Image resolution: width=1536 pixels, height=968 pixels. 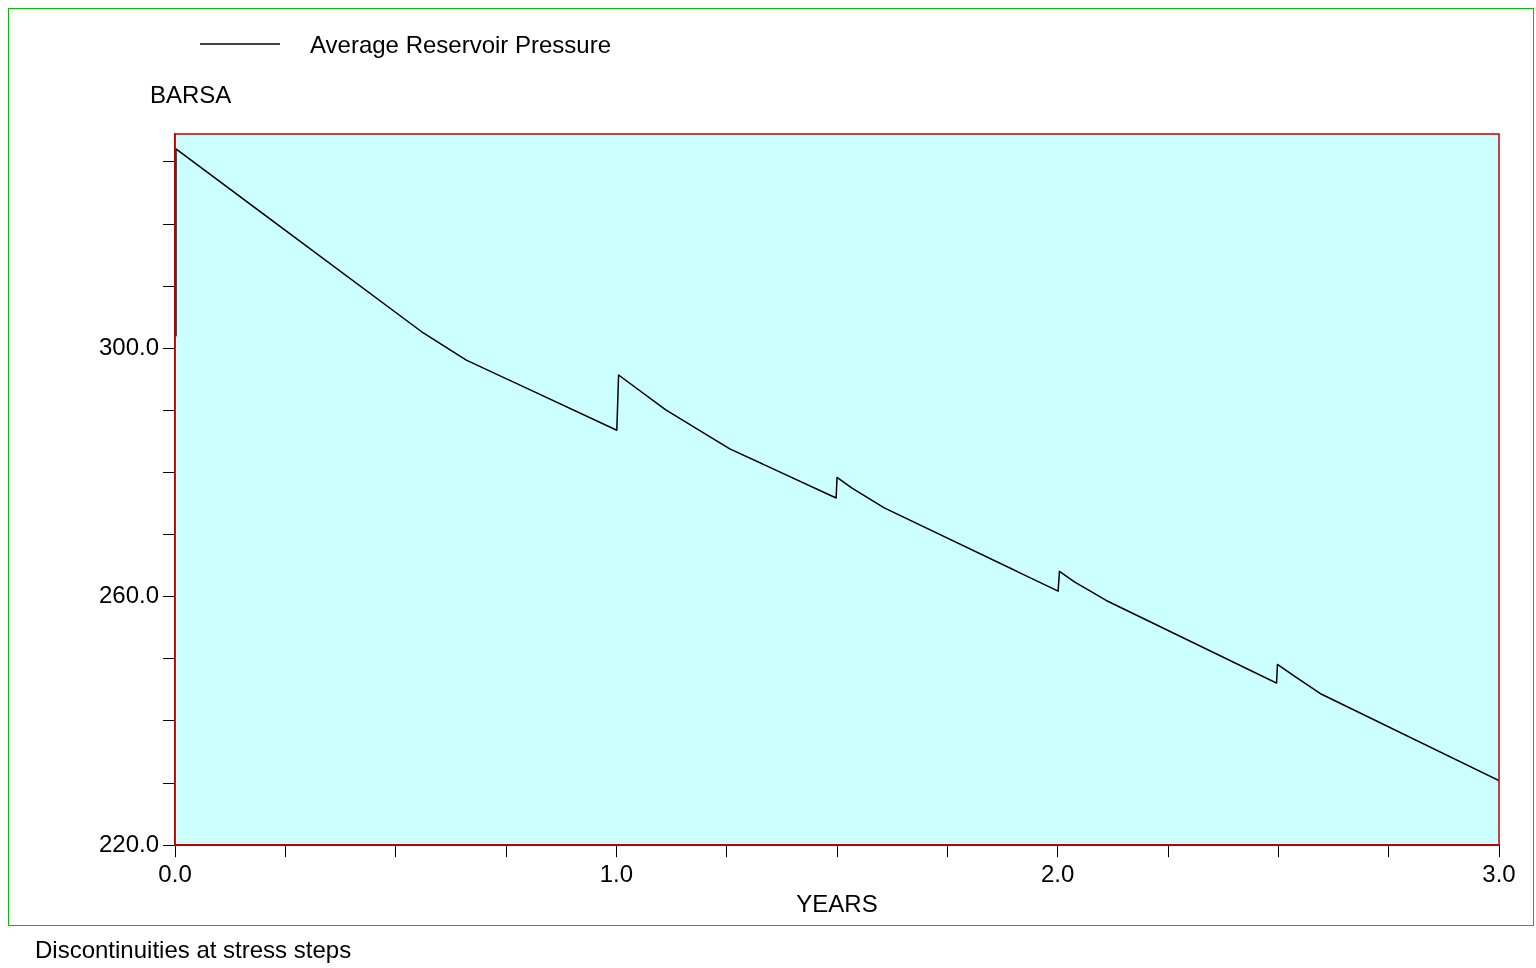 I want to click on legend-label: Average Reservoir Pressure, so click(x=461, y=44).